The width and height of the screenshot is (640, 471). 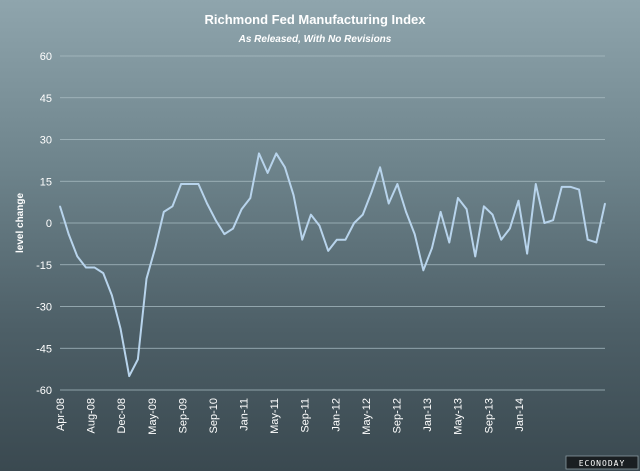 I want to click on x-tick-label: Sep-13, so click(x=489, y=415).